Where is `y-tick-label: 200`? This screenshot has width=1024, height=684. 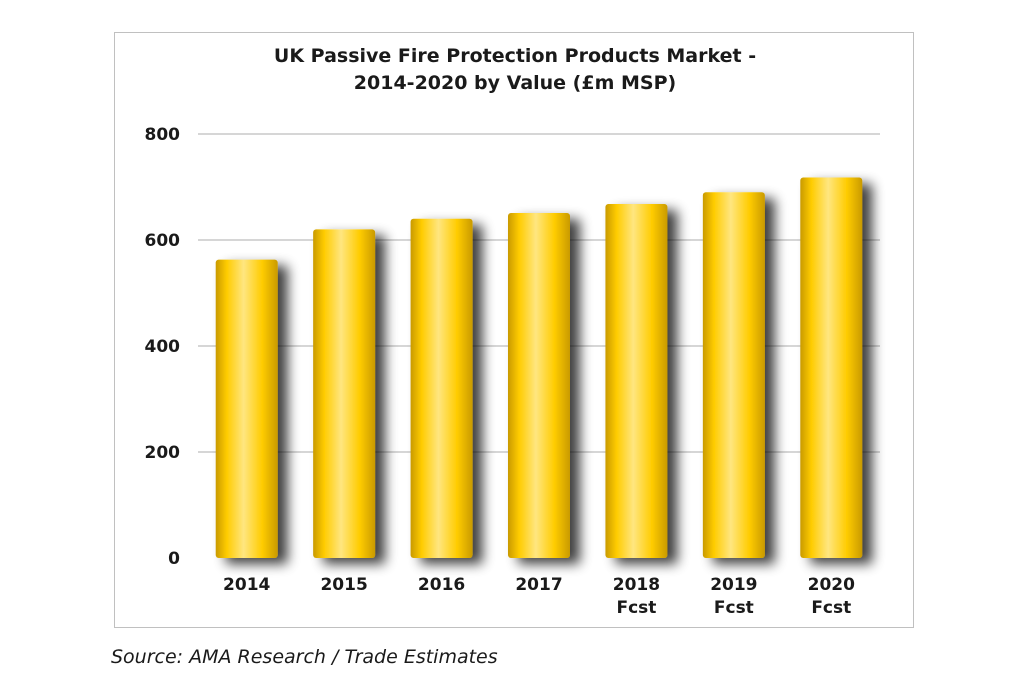
y-tick-label: 200 is located at coordinates (163, 453).